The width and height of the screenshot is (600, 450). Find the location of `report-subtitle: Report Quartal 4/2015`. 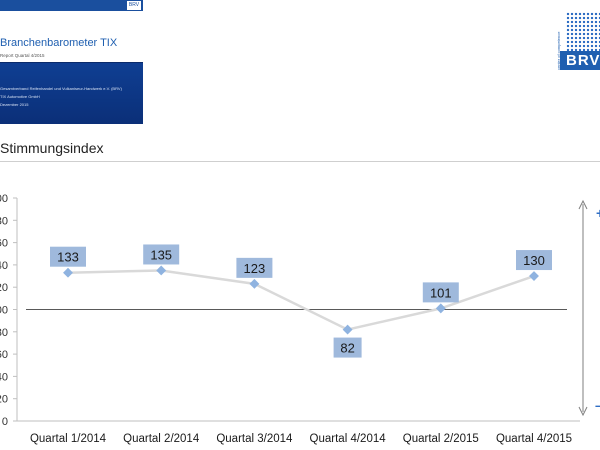

report-subtitle: Report Quartal 4/2015 is located at coordinates (22, 55).